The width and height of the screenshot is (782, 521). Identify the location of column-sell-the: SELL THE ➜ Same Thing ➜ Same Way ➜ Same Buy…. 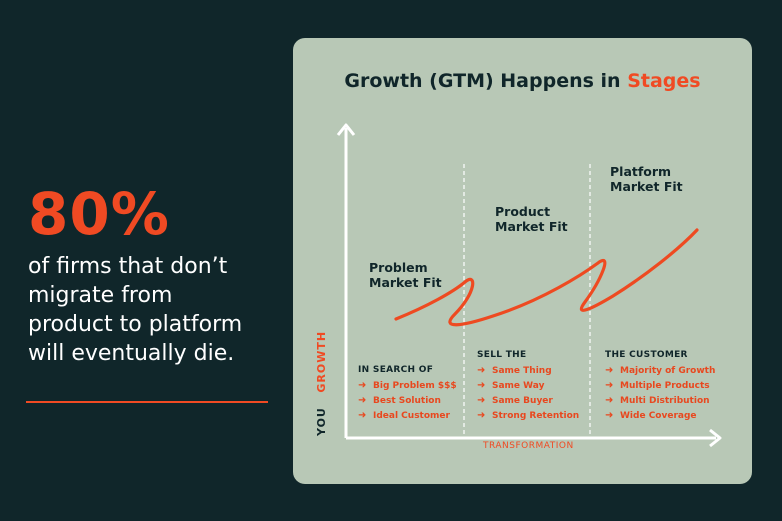
(528, 386).